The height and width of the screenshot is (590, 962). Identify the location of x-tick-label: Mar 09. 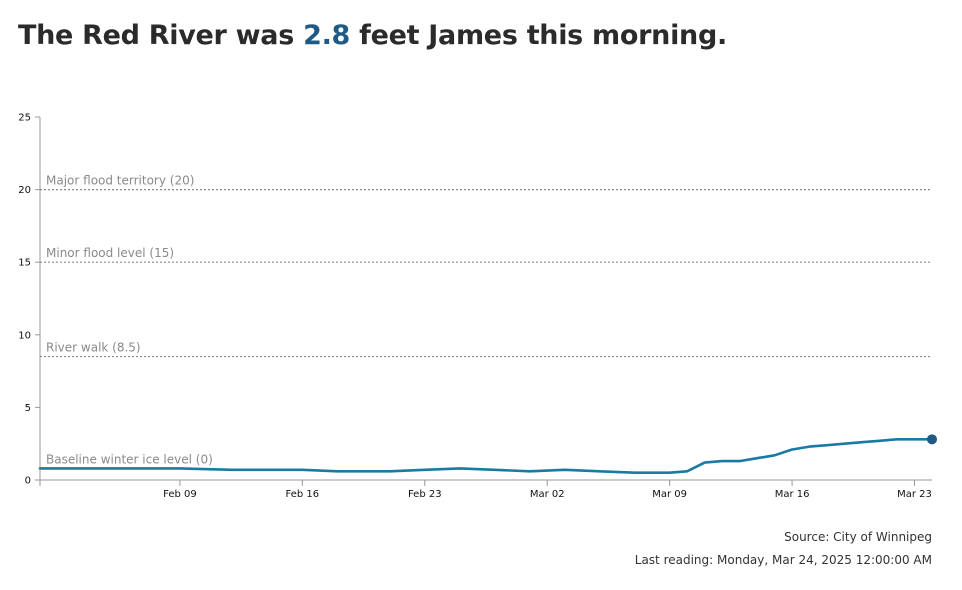
(669, 494).